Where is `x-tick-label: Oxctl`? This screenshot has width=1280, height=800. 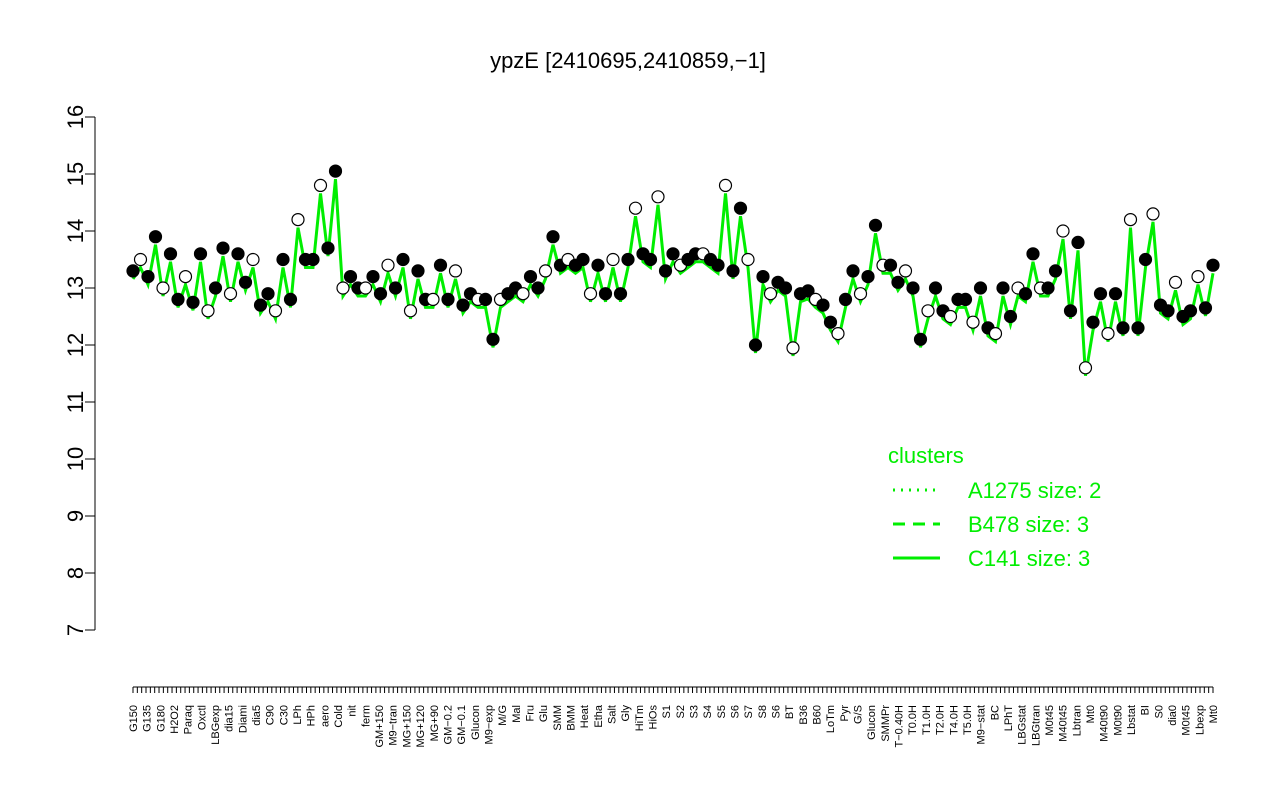
x-tick-label: Oxctl is located at coordinates (202, 717).